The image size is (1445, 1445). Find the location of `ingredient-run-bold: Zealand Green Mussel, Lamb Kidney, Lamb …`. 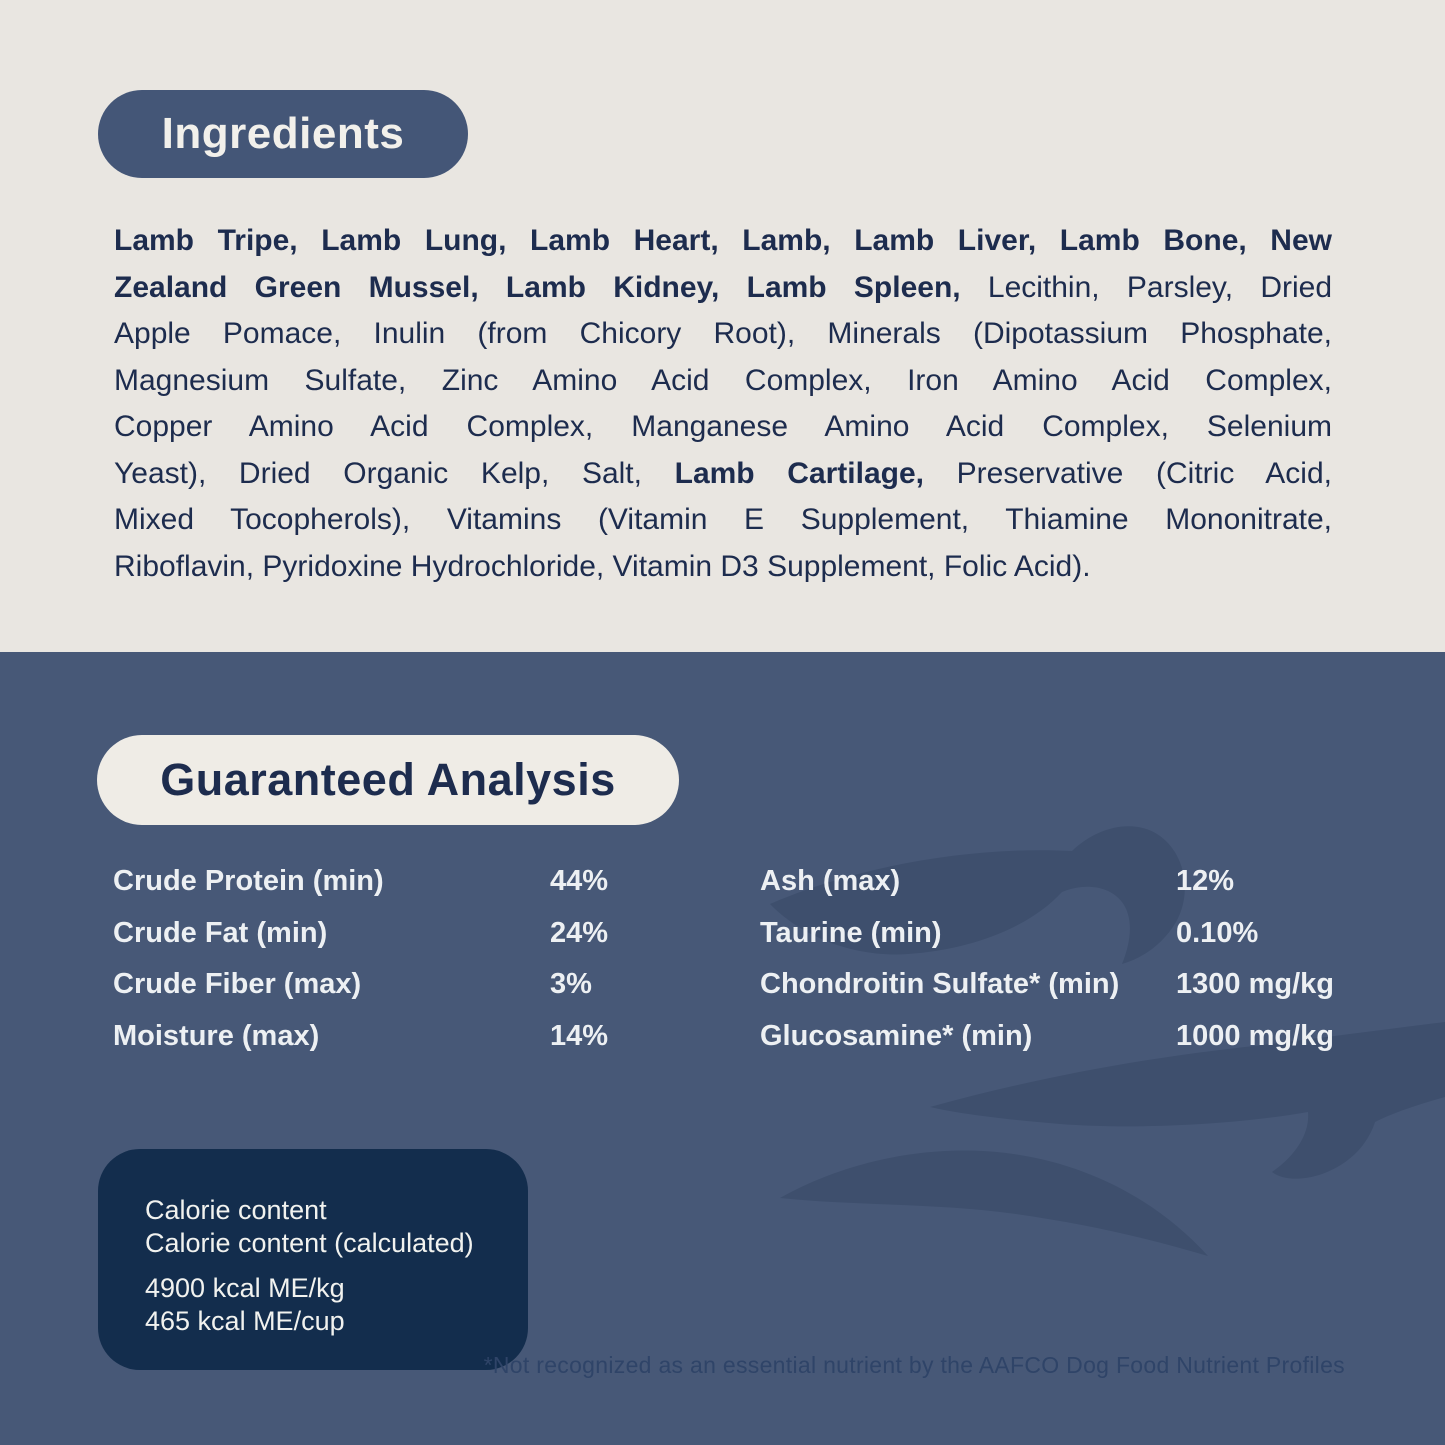

ingredient-run-bold: Zealand Green Mussel, Lamb Kidney, Lamb … is located at coordinates (537, 287).